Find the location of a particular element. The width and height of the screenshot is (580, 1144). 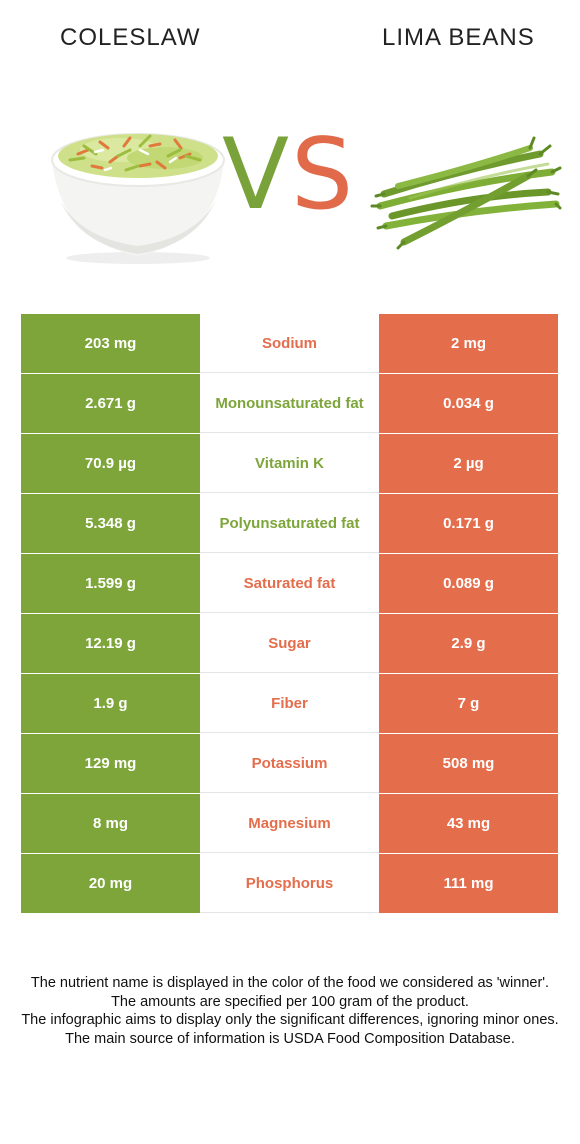

right-value-cell: 111 mg is located at coordinates (468, 883).